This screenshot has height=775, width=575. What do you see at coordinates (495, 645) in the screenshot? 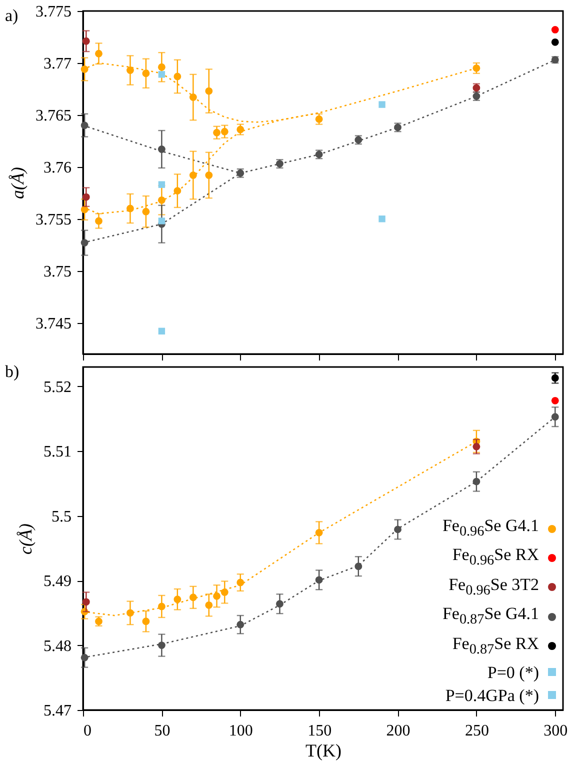
I see `legend-label: Fe$_{0.87}$Se RX` at bounding box center [495, 645].